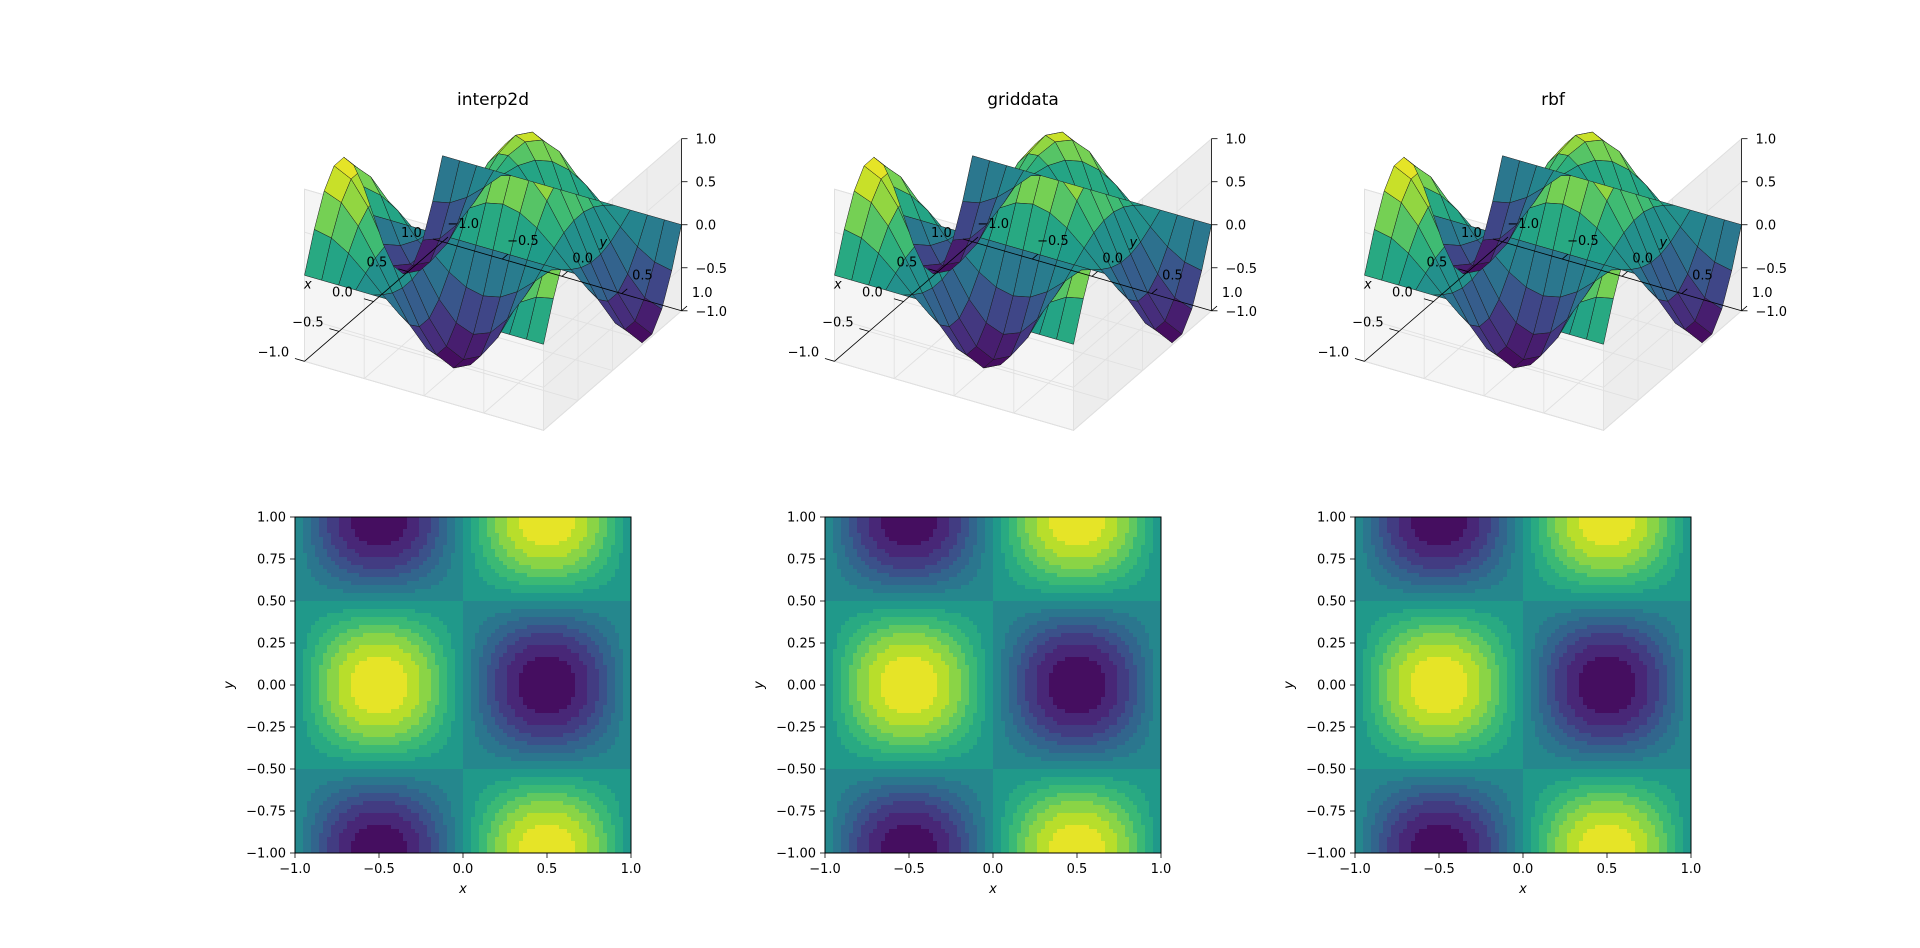 The image size is (1920, 948). What do you see at coordinates (1242, 269) in the screenshot?
I see `z-tick-label: −0.5` at bounding box center [1242, 269].